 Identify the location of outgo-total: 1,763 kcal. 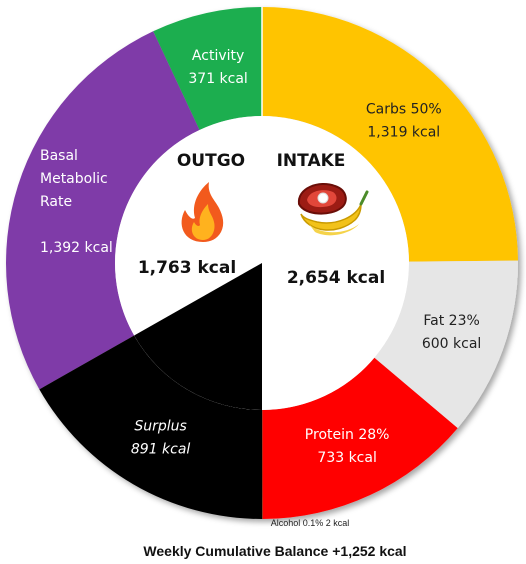
(187, 268).